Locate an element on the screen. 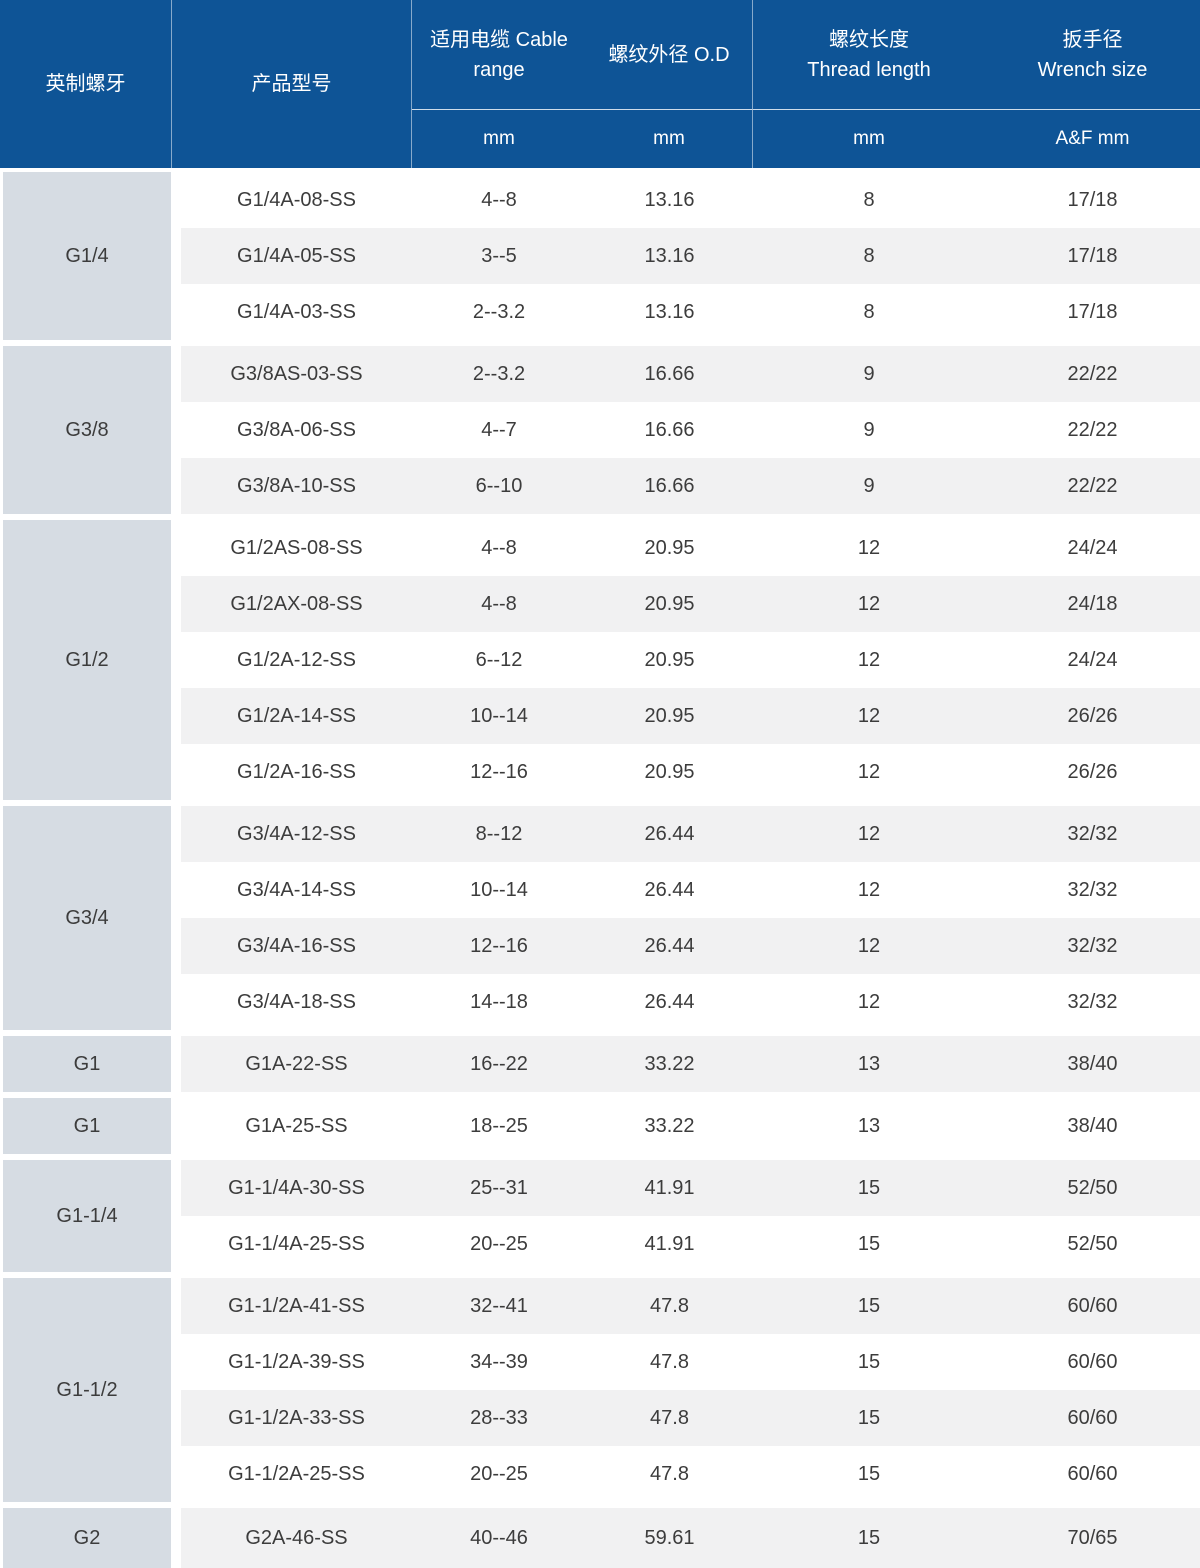  table-row: G1A-22-SS 16--22 33.22 13 38/40 is located at coordinates (690, 1064).